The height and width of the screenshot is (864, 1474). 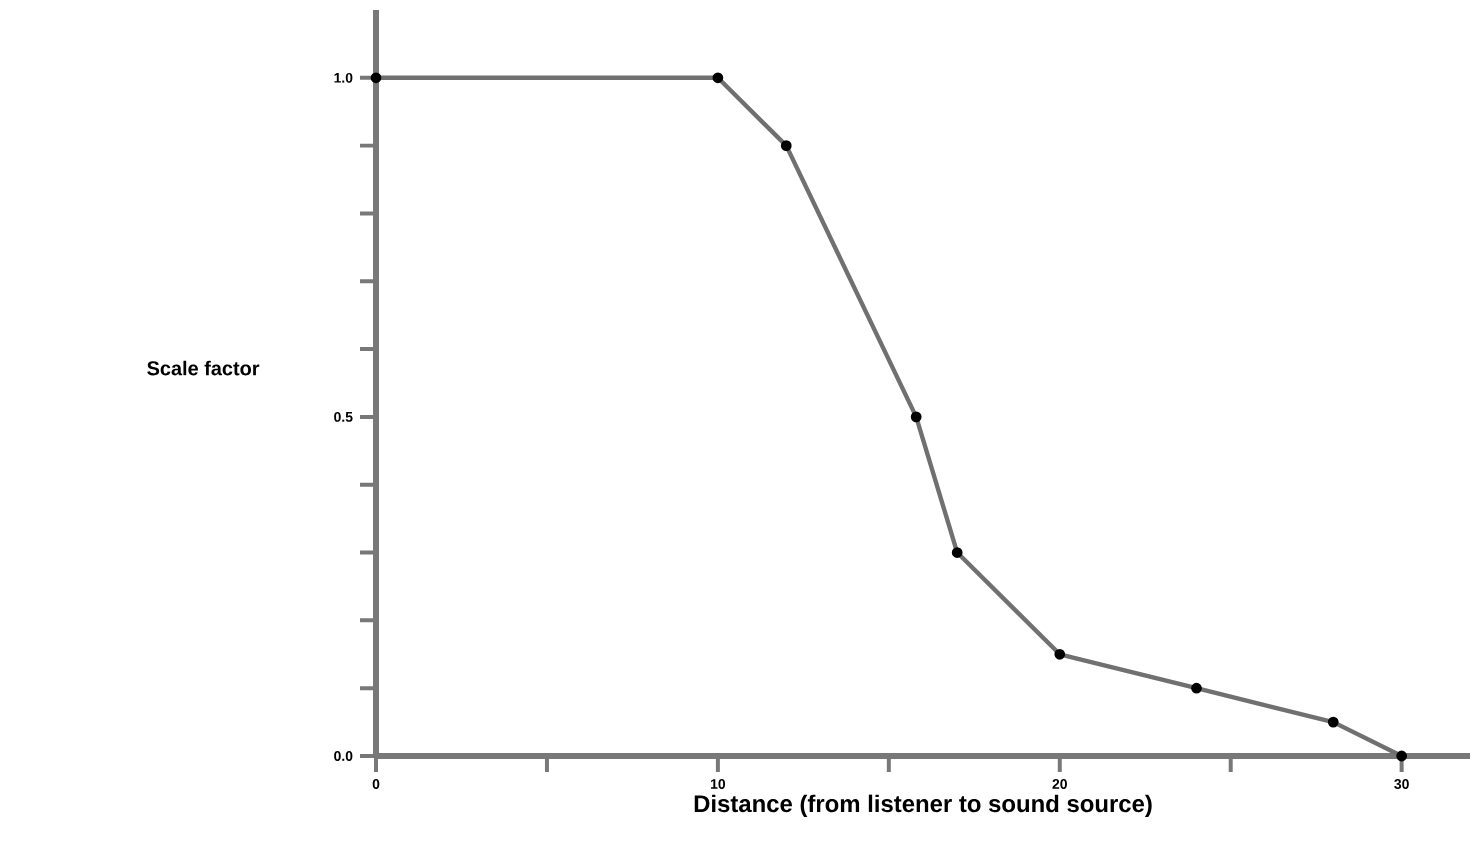 What do you see at coordinates (923, 805) in the screenshot?
I see `x-axis-title: Distance (from listener to sound source)` at bounding box center [923, 805].